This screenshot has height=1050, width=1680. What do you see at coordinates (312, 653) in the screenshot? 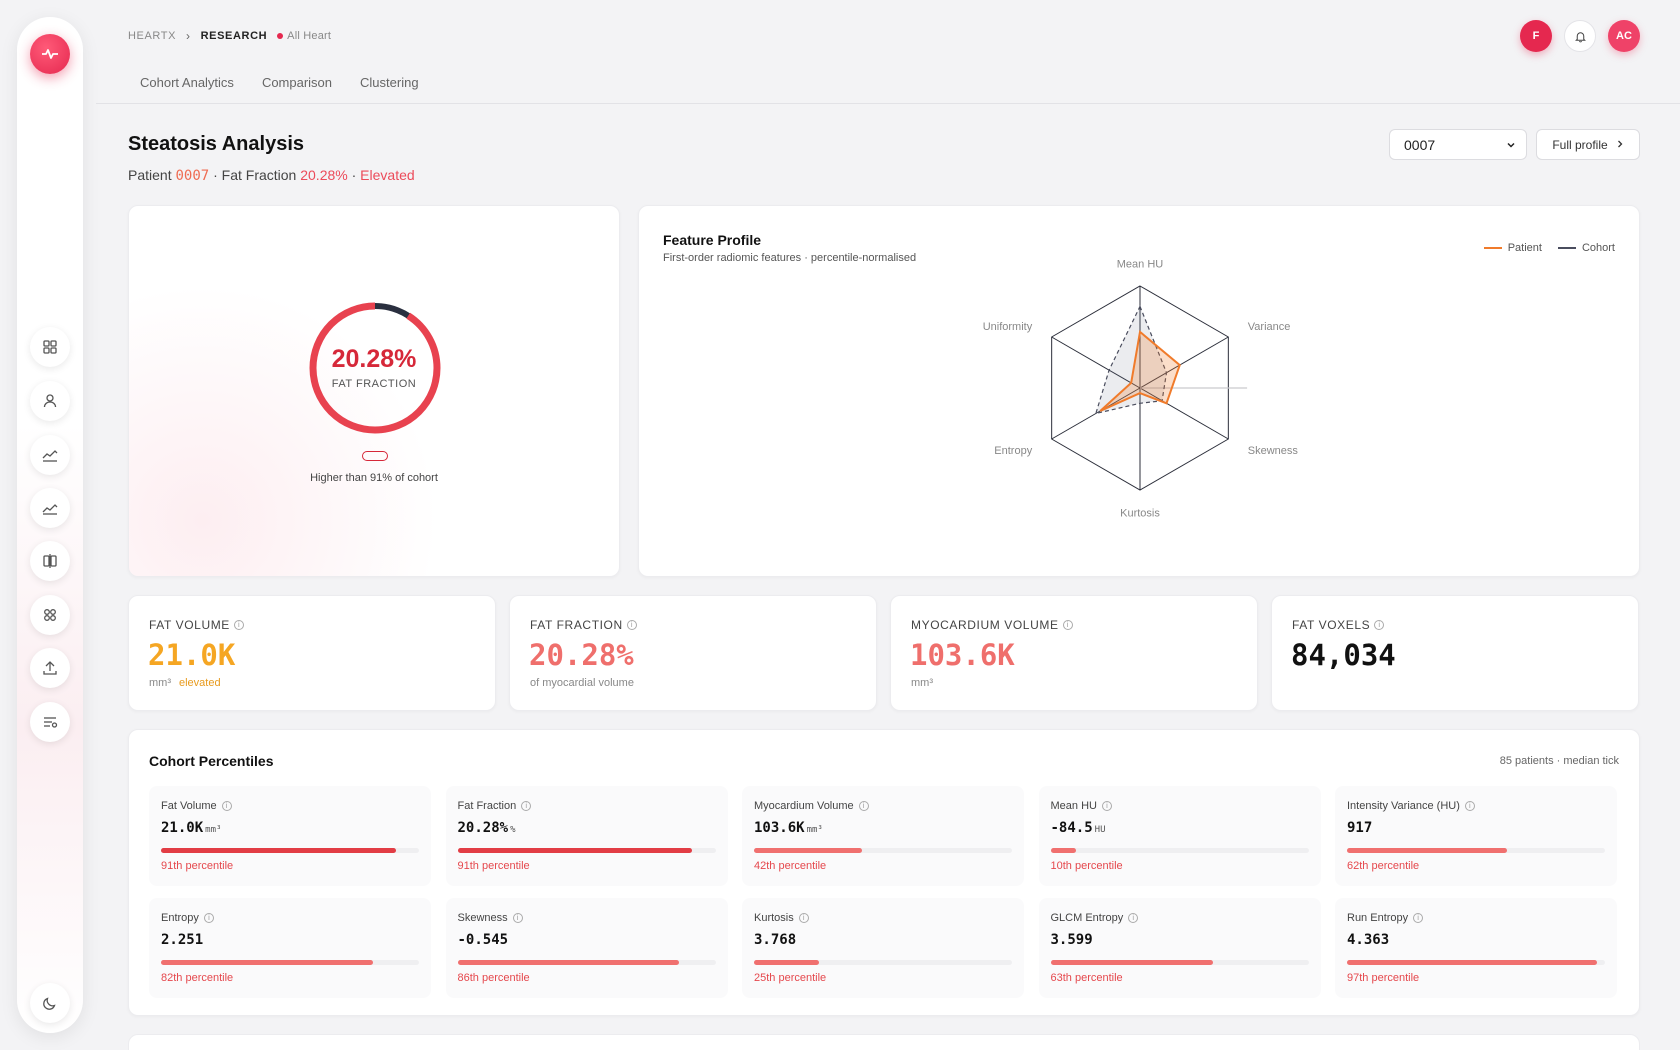
I see `stat-card-fat-volume: FAT VOLUME i 21.0K mm³ elevated` at bounding box center [312, 653].